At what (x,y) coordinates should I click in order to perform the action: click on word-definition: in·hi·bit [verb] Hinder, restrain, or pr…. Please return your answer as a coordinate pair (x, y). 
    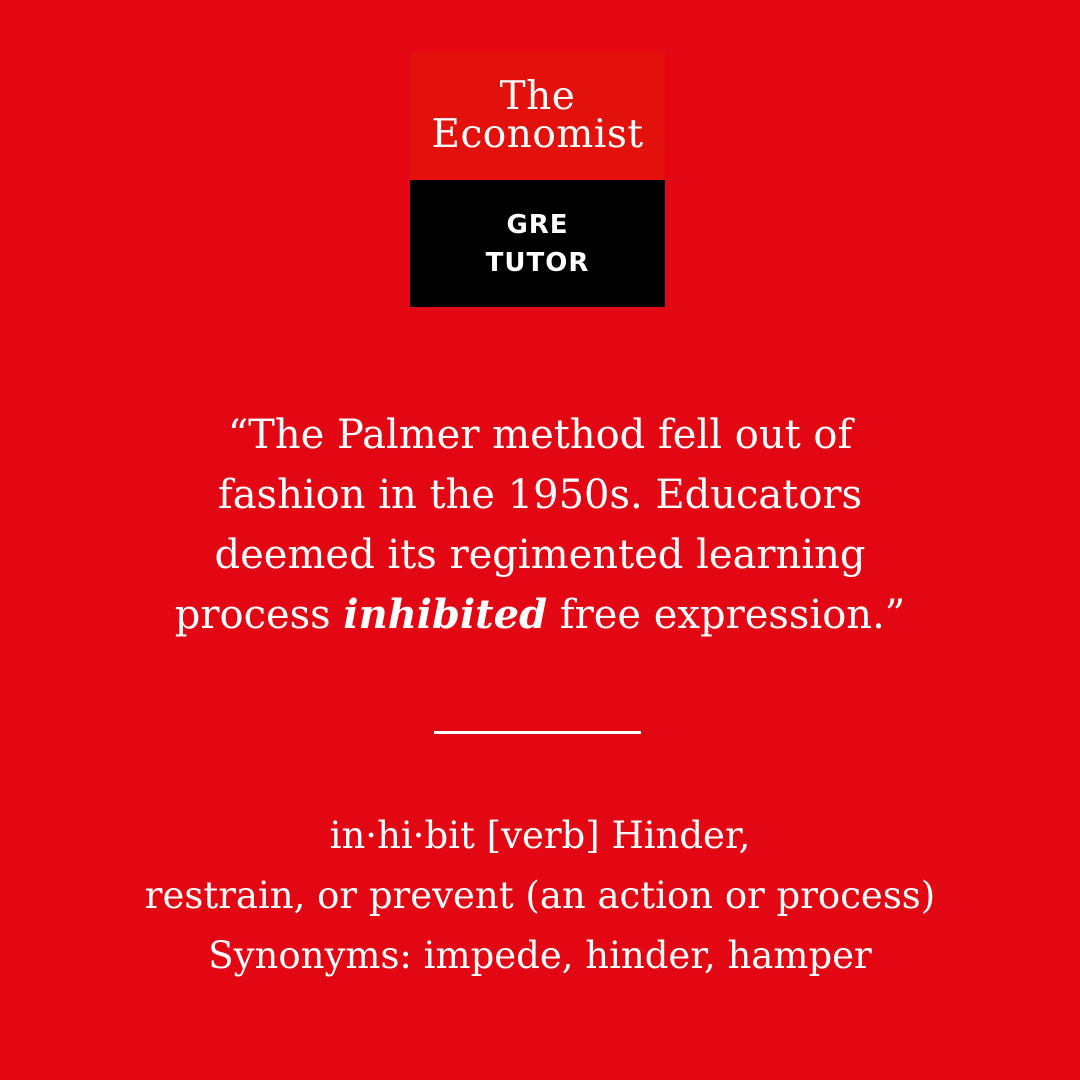
    Looking at the image, I should click on (540, 896).